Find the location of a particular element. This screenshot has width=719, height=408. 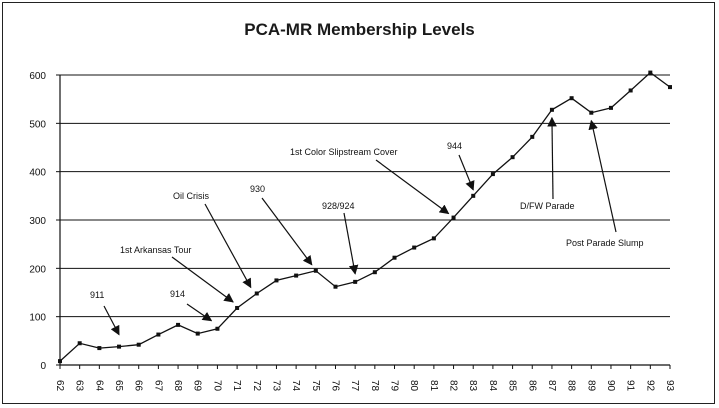

x-tick-label: 67 is located at coordinates (157, 386).